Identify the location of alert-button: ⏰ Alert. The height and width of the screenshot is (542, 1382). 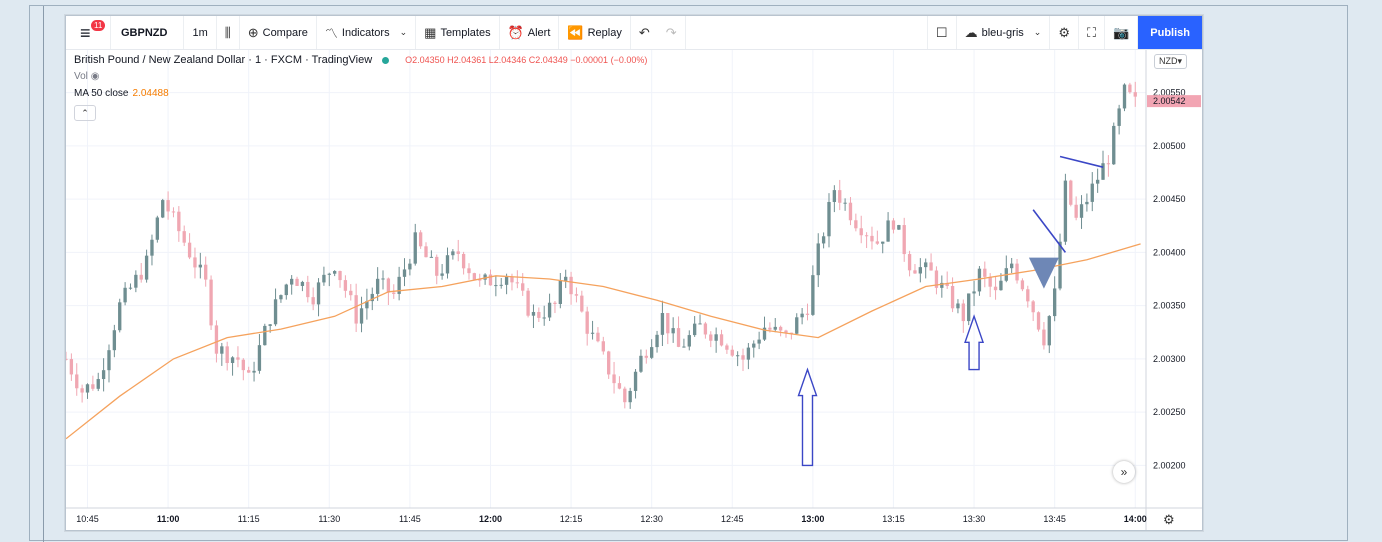
(530, 32).